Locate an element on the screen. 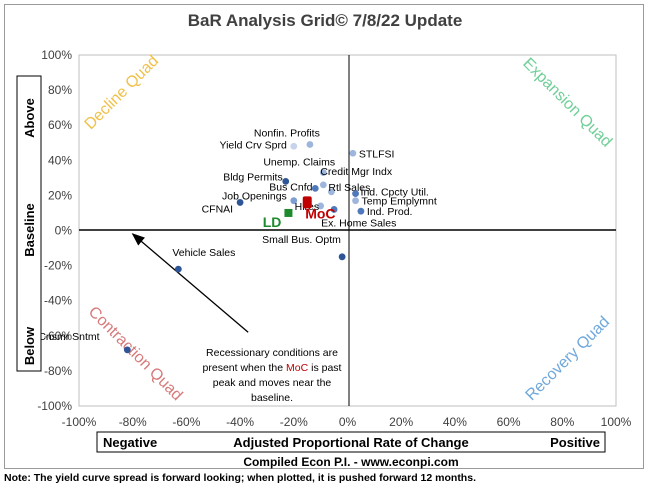 The width and height of the screenshot is (650, 488). x-tick-label: -40% is located at coordinates (240, 422).